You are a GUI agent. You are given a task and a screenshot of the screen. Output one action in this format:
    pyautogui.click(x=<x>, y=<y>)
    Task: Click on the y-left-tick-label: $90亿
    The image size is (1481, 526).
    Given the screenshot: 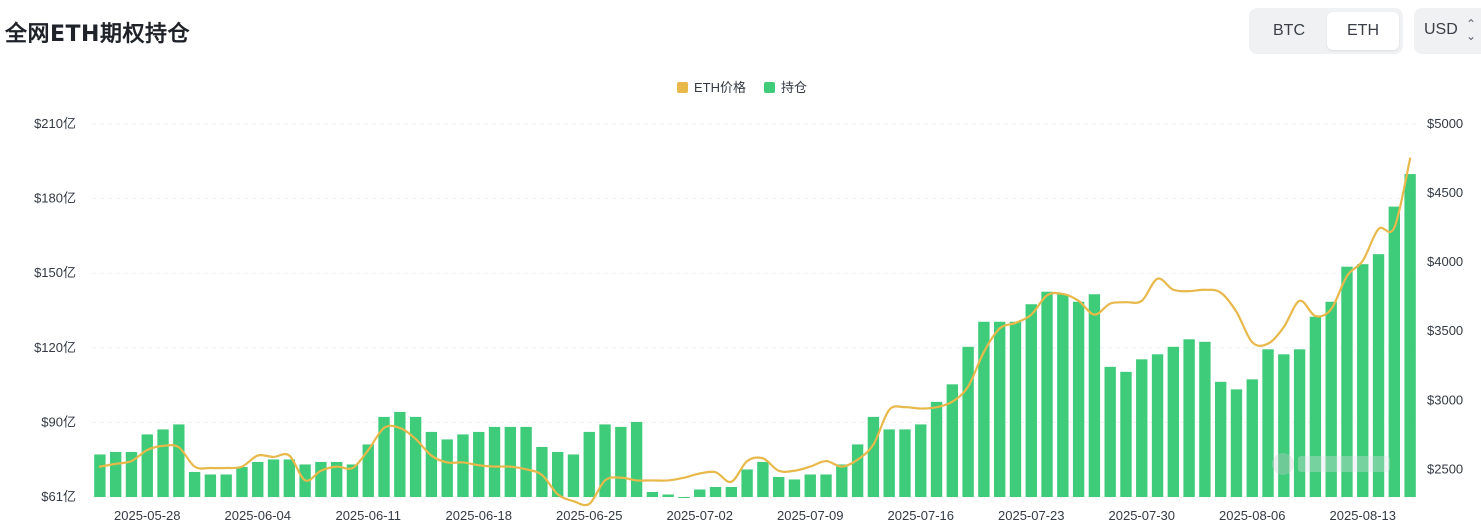 What is the action you would take?
    pyautogui.click(x=58, y=421)
    